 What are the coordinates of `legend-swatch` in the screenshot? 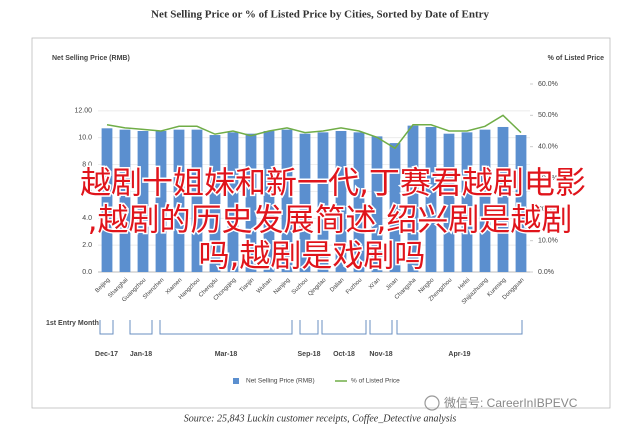 It's located at (236, 381).